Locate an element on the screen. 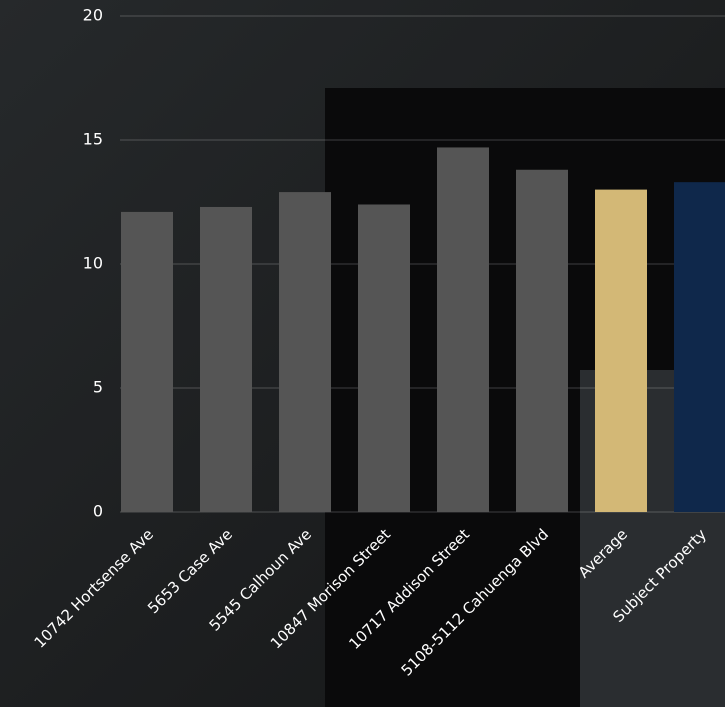  y-tick-label: 0 is located at coordinates (98, 511).